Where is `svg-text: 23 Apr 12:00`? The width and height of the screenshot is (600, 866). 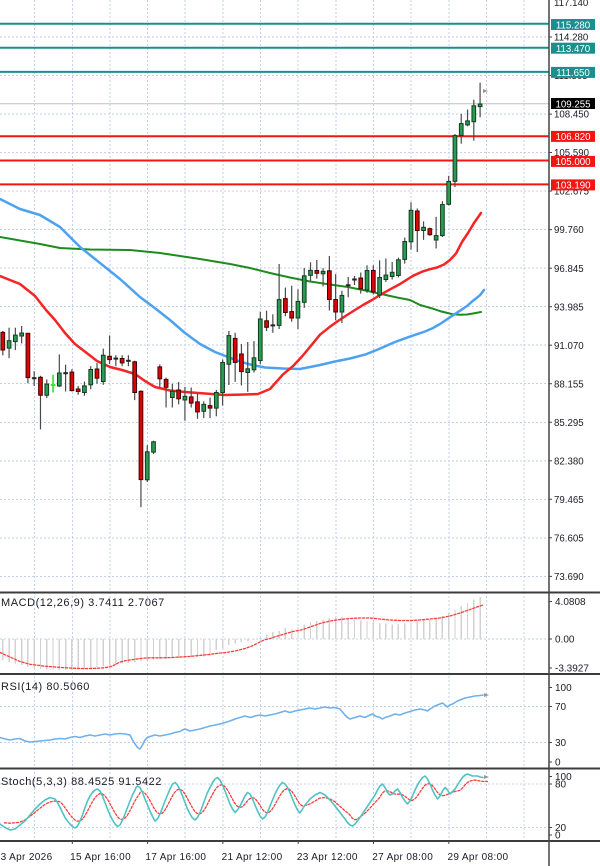 svg-text: 23 Apr 12:00 is located at coordinates (327, 857).